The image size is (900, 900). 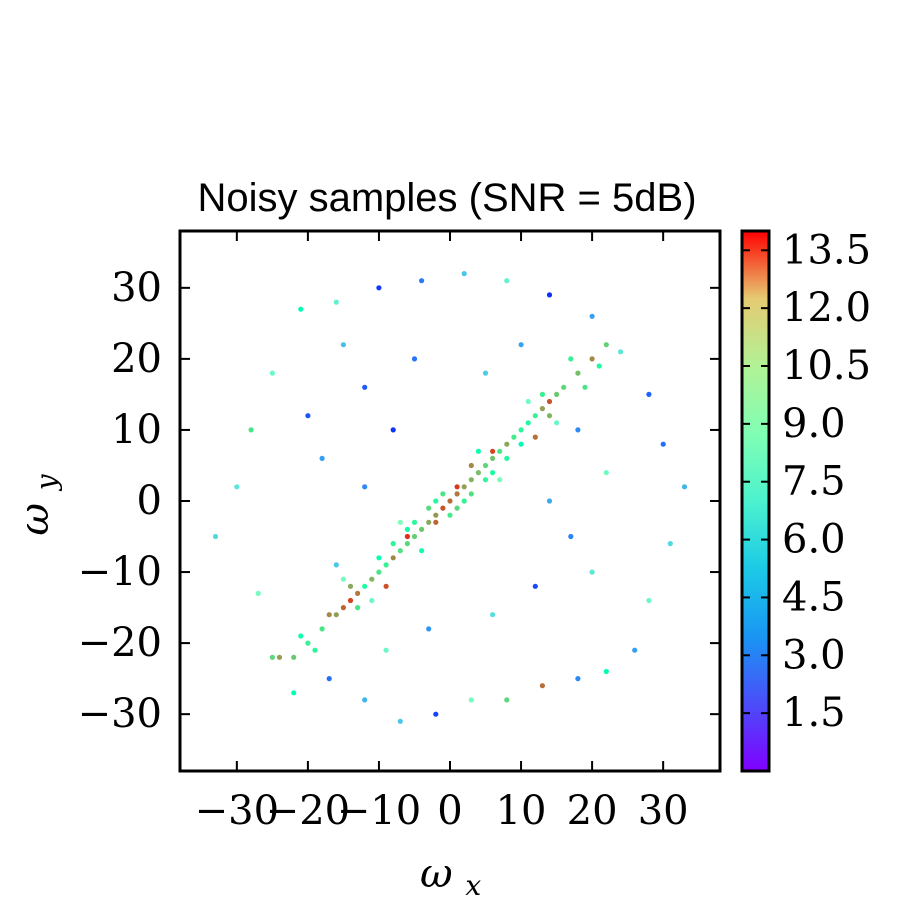 What do you see at coordinates (449, 811) in the screenshot?
I see `x-tick-label: 0` at bounding box center [449, 811].